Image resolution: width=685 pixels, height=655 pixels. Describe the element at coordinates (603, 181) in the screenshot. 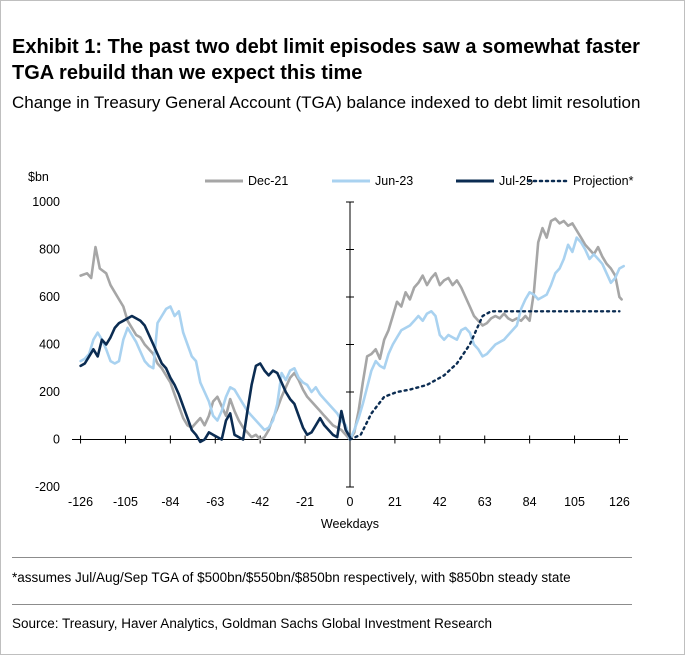

I see `legend-label-projection: Projection*` at that location.